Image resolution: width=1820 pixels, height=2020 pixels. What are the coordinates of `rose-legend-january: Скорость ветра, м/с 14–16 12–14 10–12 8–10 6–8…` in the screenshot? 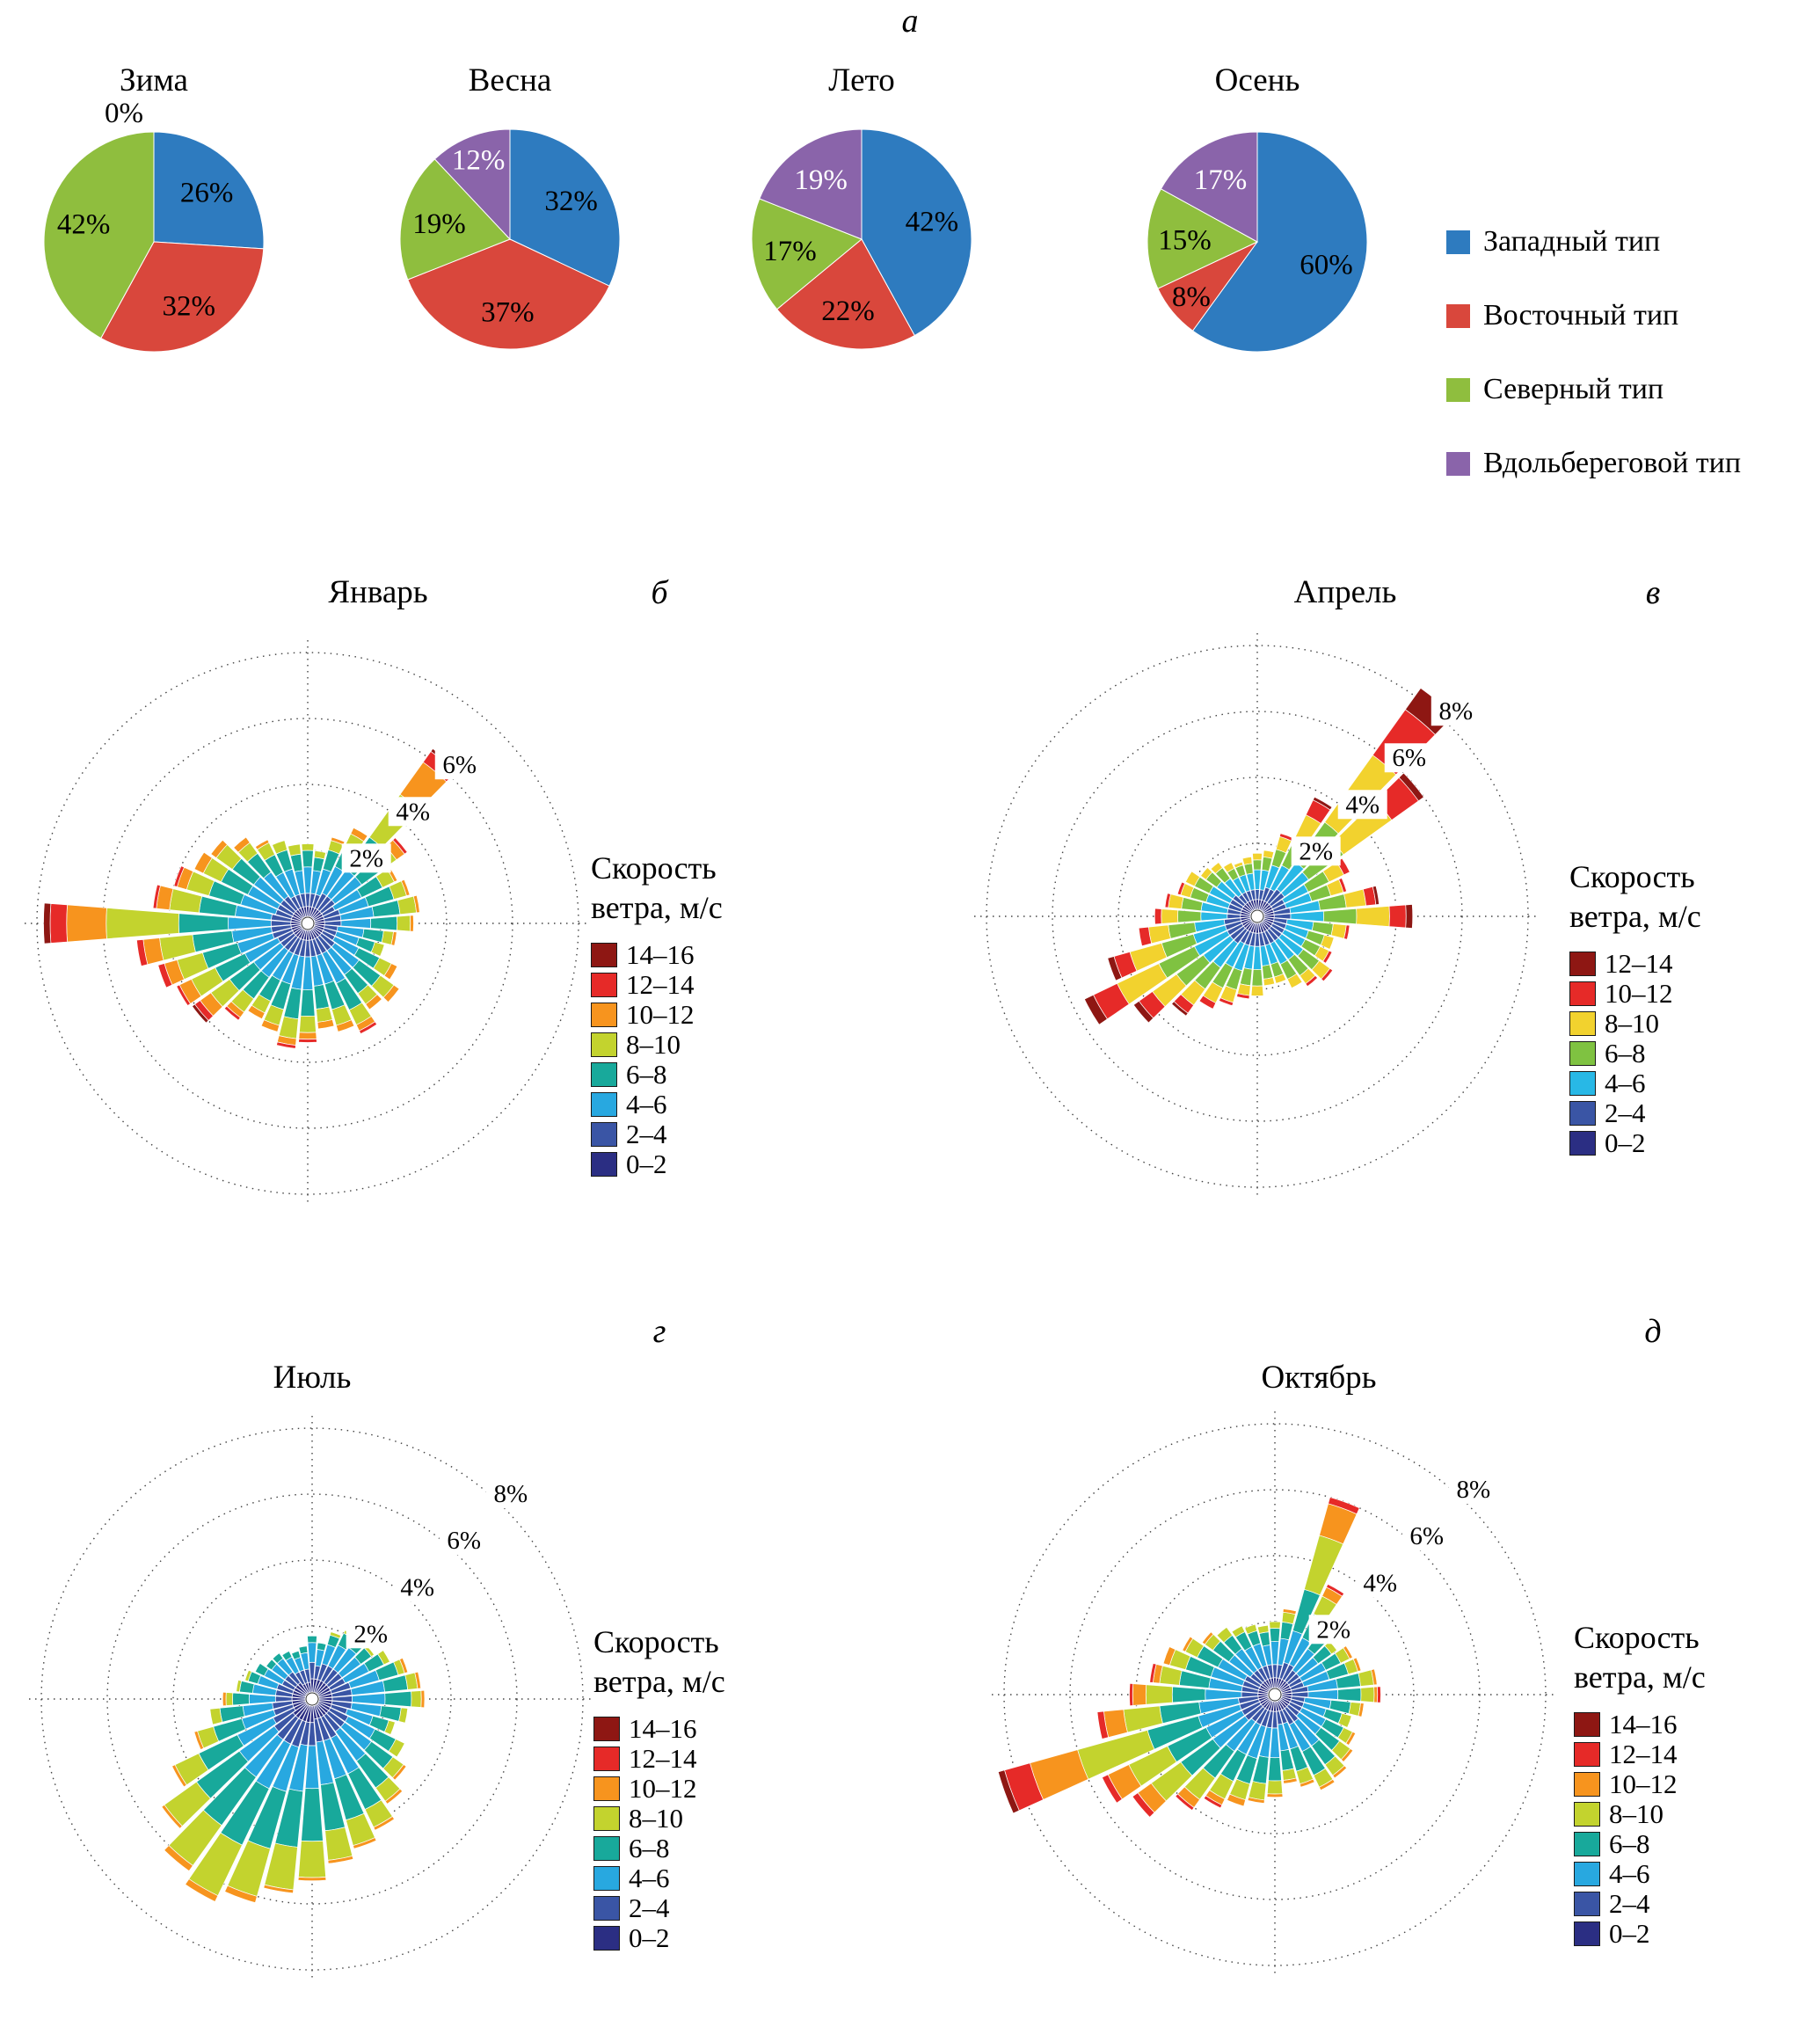 It's located at (723, 1014).